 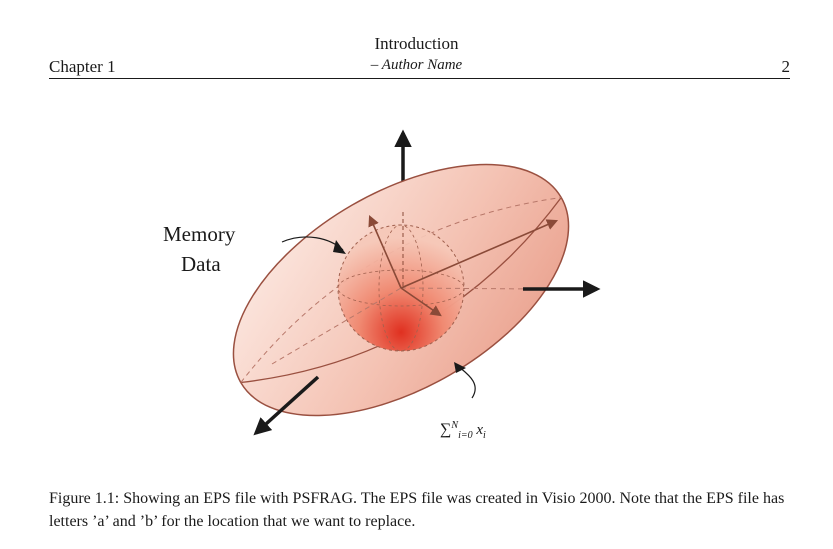 I want to click on header-author: – Author Name, so click(x=416, y=65).